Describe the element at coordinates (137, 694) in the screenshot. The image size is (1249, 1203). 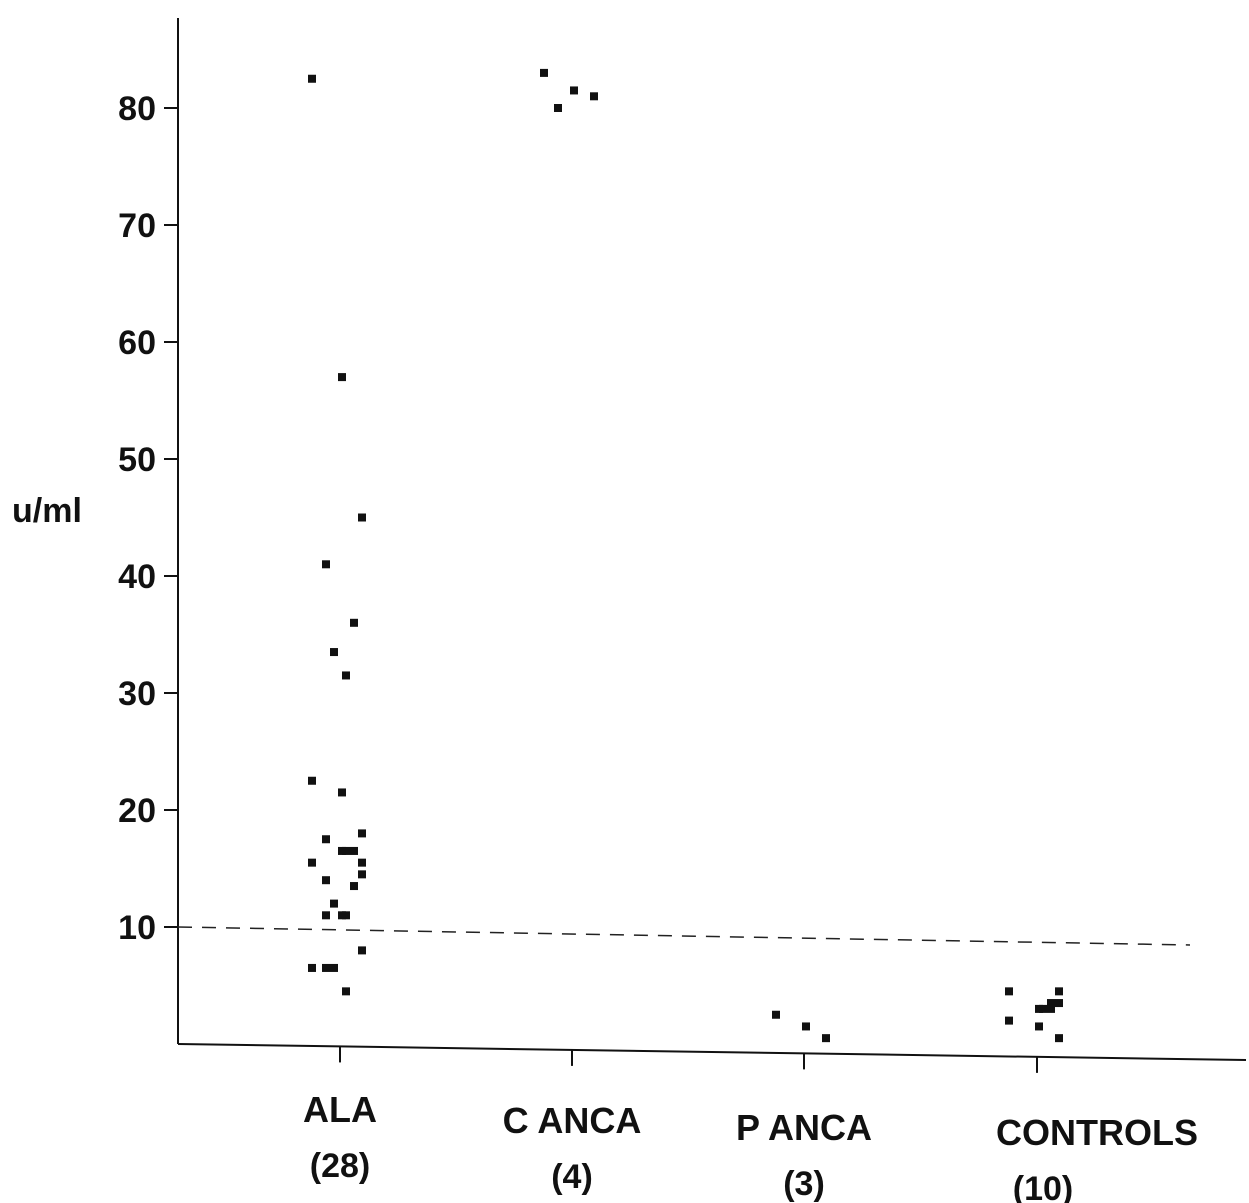
I see `y-tick-label: 30` at that location.